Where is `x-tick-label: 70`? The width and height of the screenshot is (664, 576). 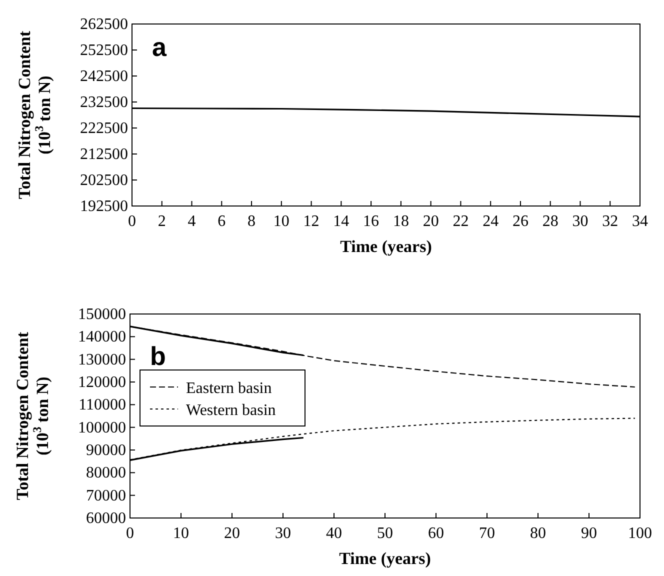 x-tick-label: 70 is located at coordinates (487, 533).